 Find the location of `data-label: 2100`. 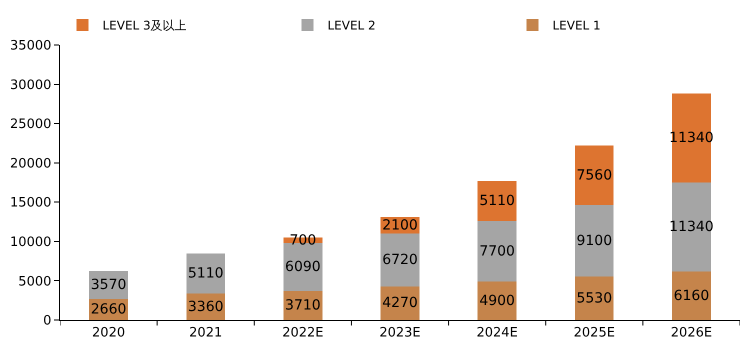

data-label: 2100 is located at coordinates (400, 225).